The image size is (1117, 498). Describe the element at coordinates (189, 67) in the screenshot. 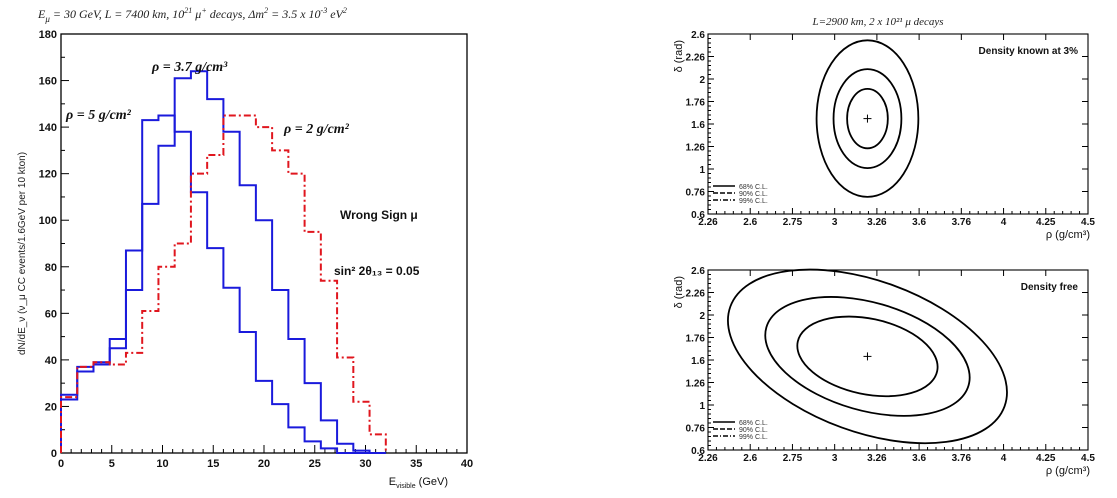

I see `label-rho-3p7: ρ = 3.7 g/cm³` at that location.